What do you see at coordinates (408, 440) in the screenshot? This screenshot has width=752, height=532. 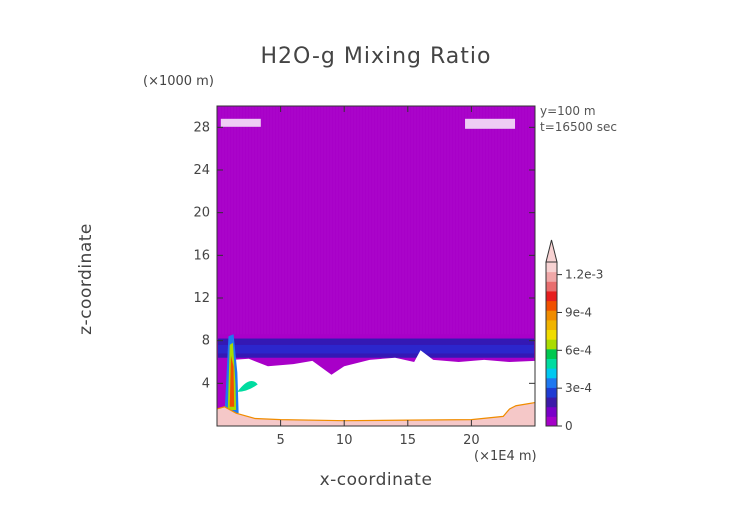 I see `x-tick-label: 15` at bounding box center [408, 440].